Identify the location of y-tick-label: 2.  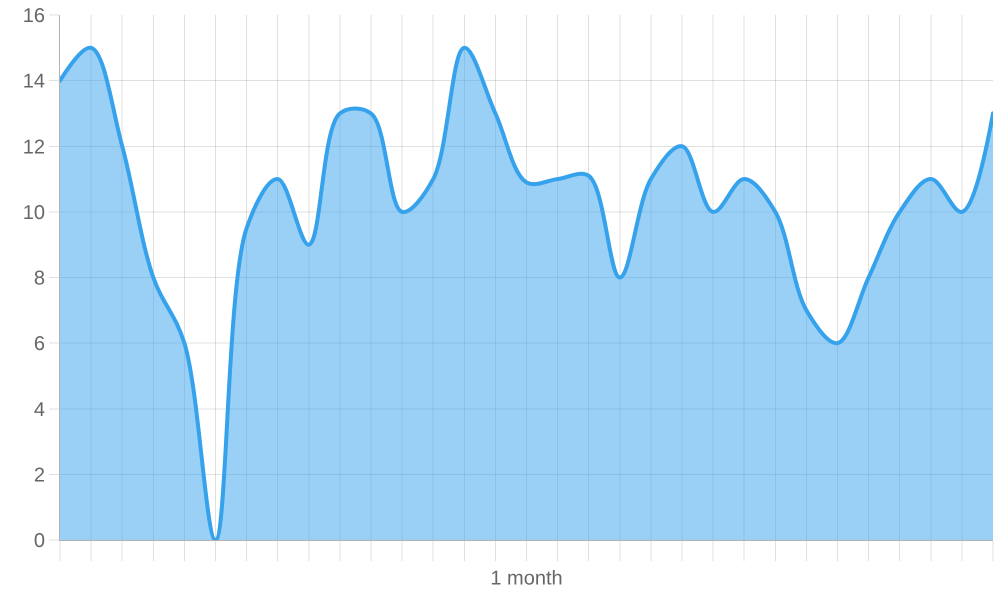
(39, 475).